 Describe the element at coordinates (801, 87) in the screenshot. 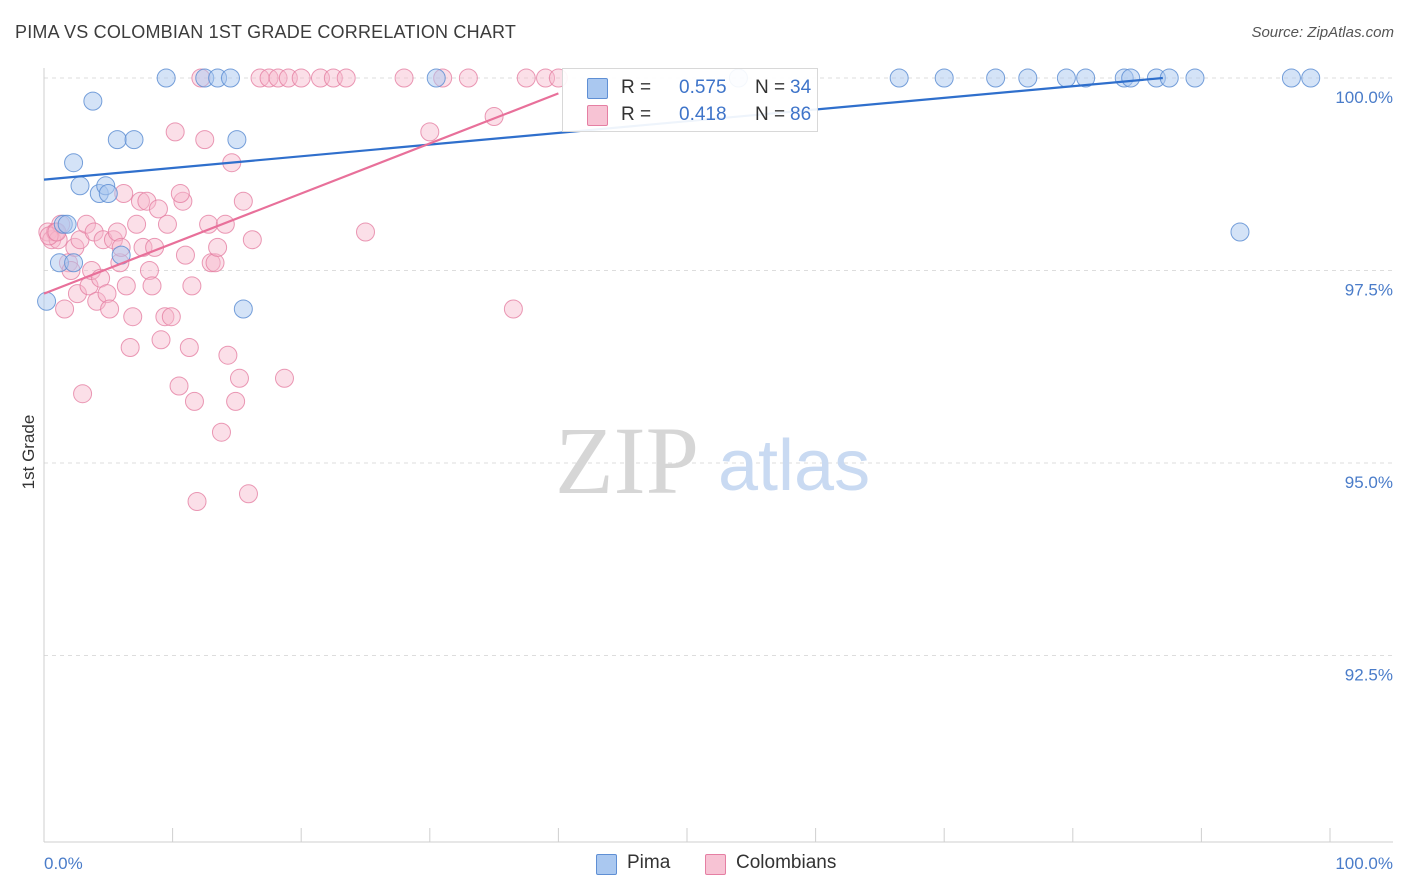

I see `pima-n-value: 34` at that location.